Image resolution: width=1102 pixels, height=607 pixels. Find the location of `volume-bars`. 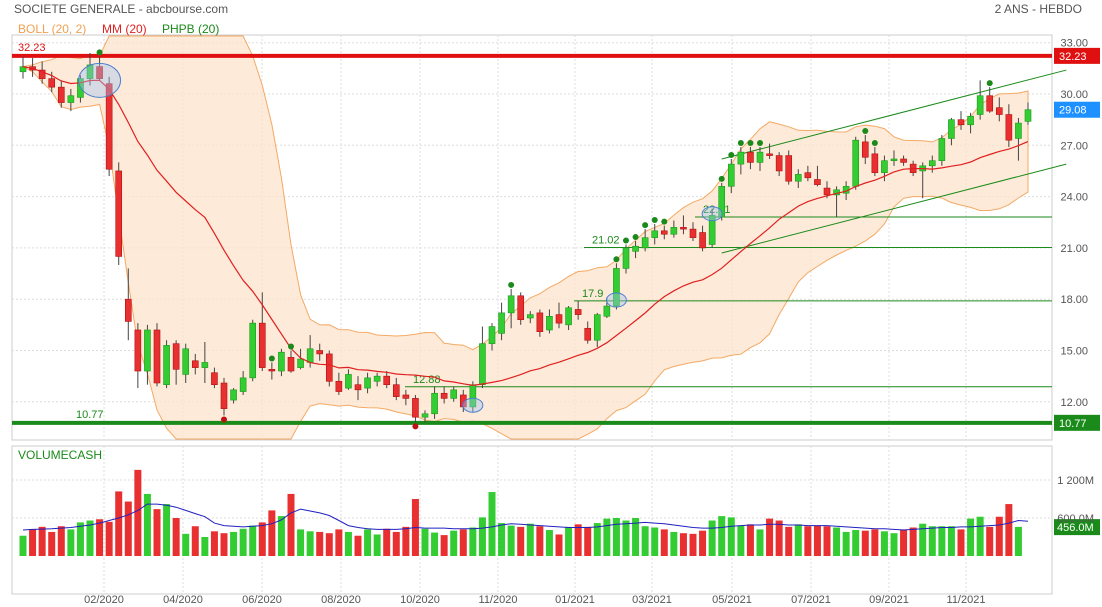

volume-bars is located at coordinates (520, 512).